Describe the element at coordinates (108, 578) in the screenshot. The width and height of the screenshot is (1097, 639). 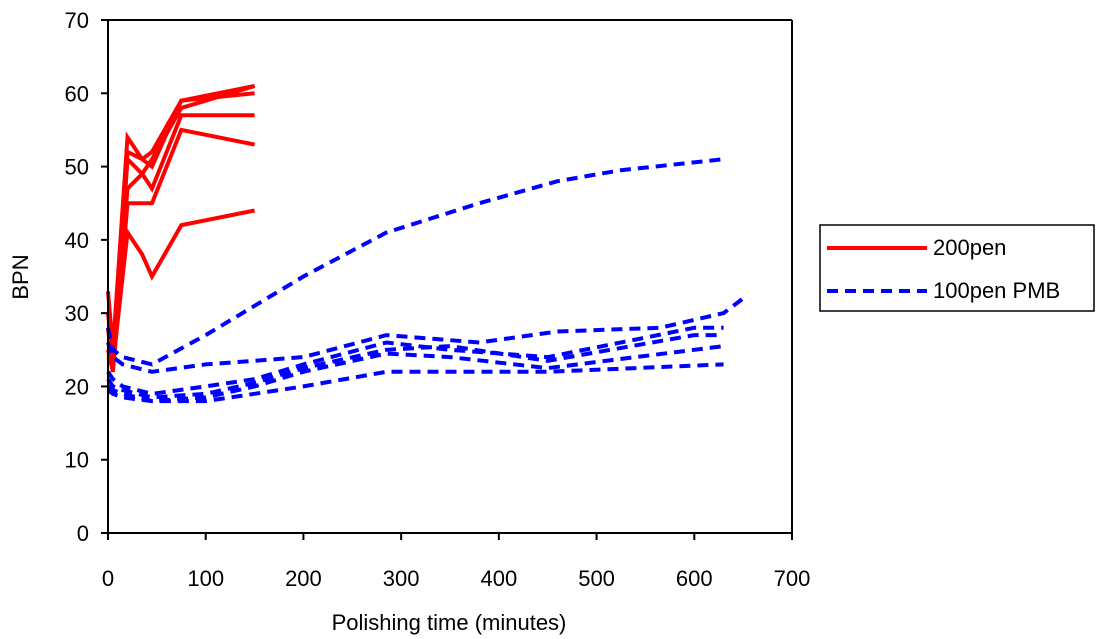
I see `x-tick-label: 0` at that location.